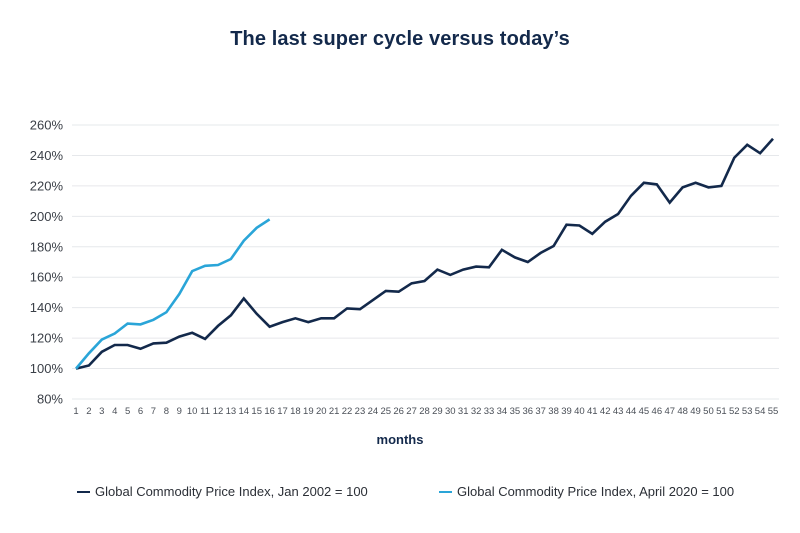 The width and height of the screenshot is (800, 533). What do you see at coordinates (347, 411) in the screenshot?
I see `x-tick-label: 22` at bounding box center [347, 411].